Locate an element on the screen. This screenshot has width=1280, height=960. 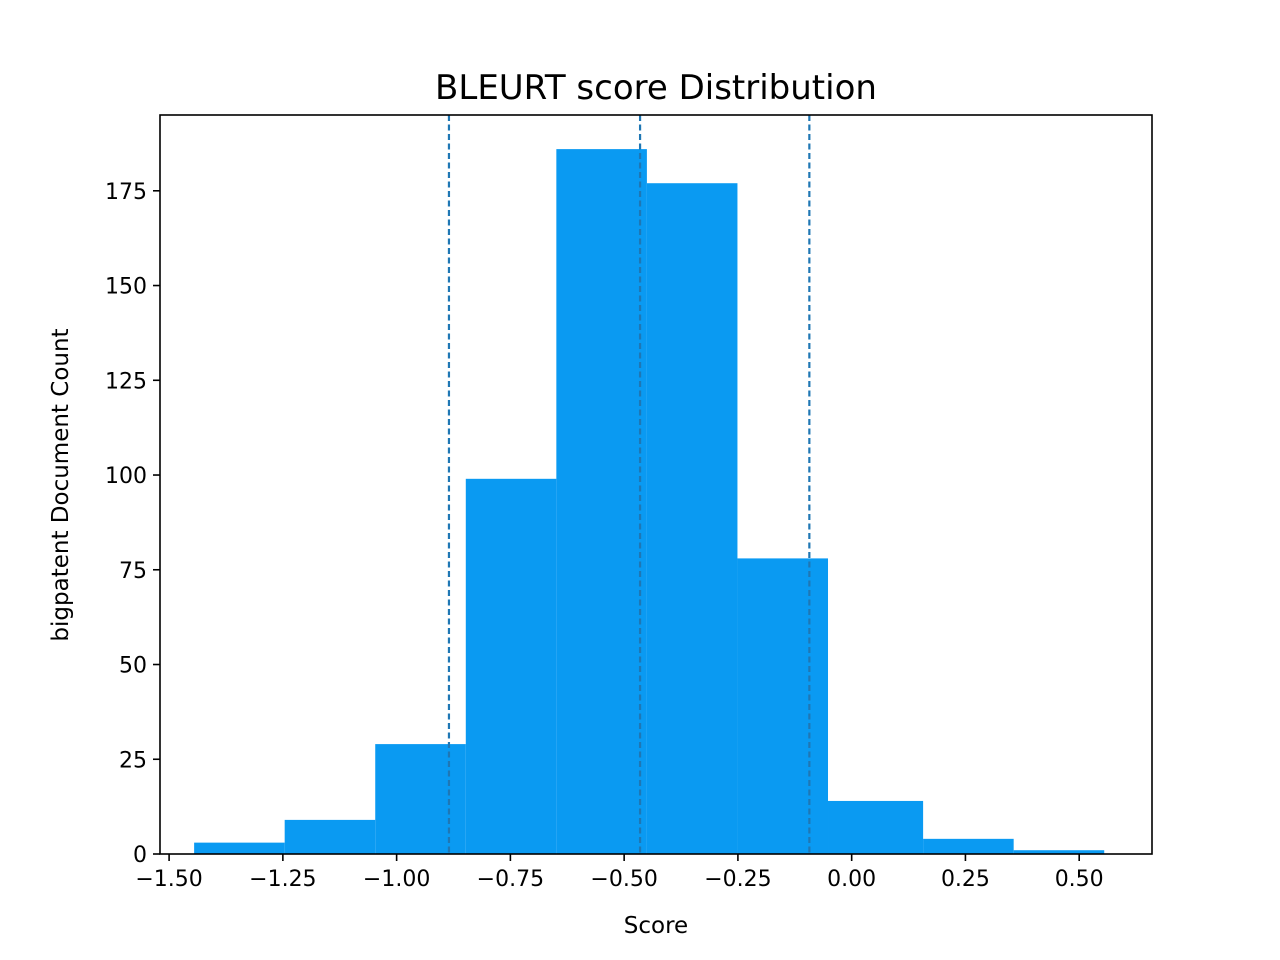
x-tick-label: −1.25 is located at coordinates (282, 879).